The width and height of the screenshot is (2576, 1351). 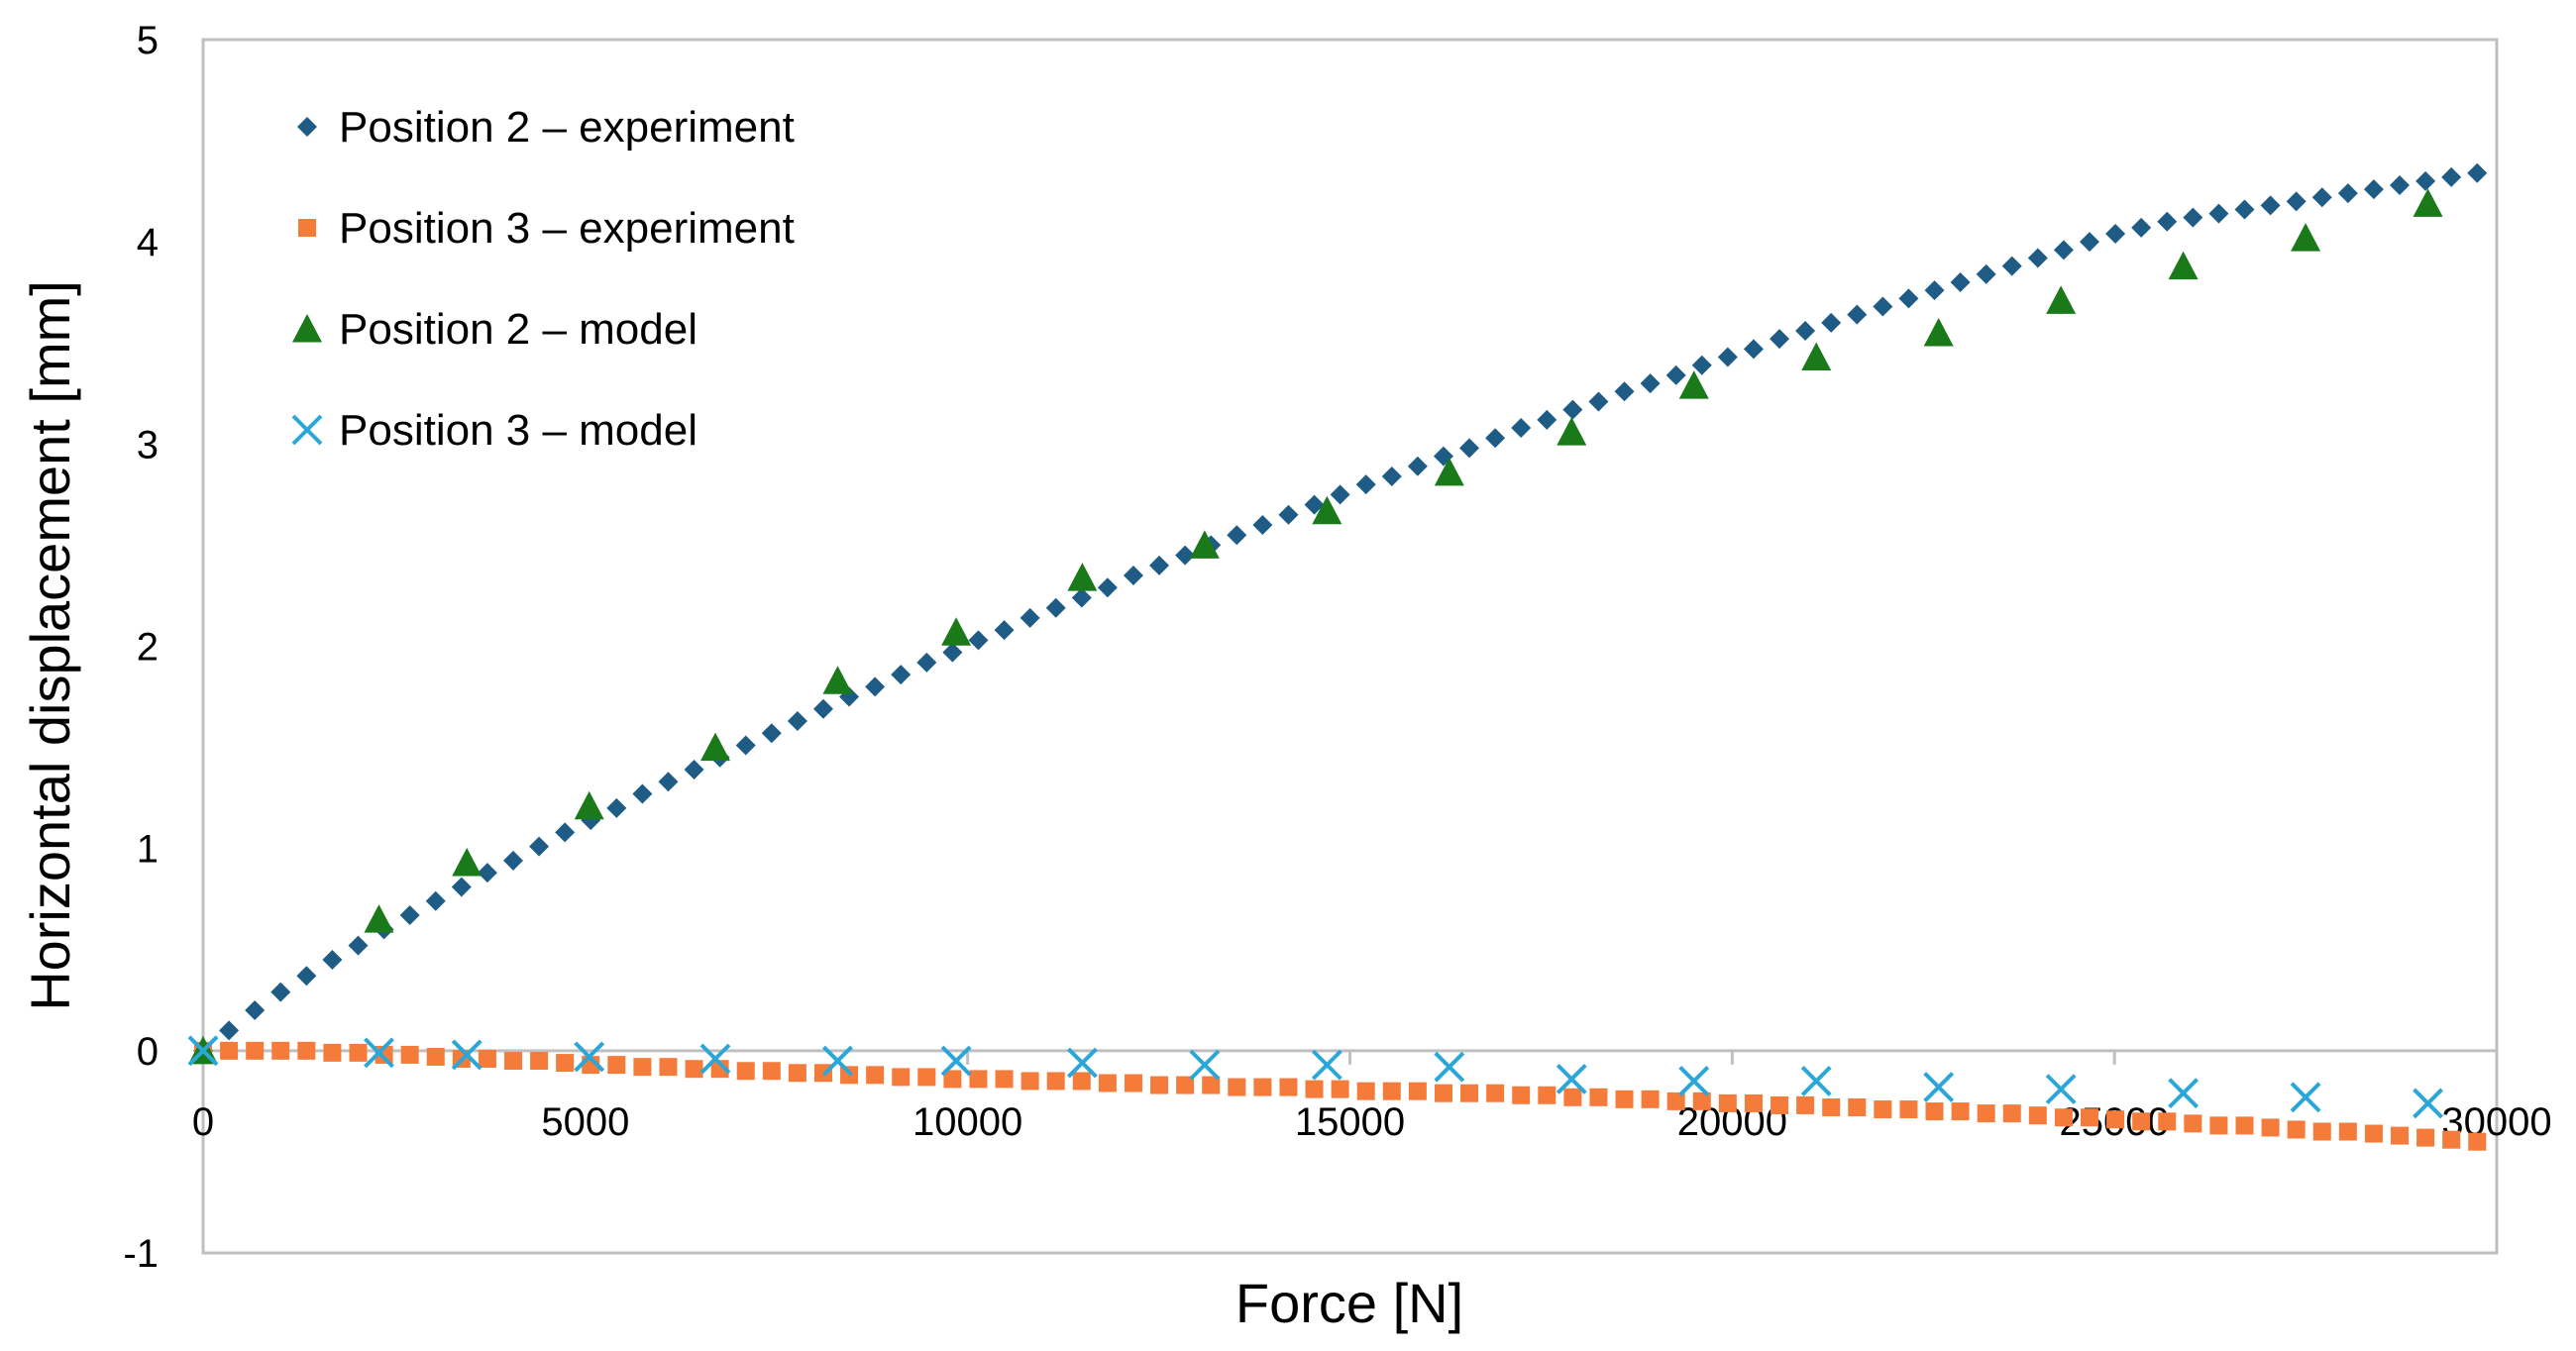 I want to click on legend-label: Position 3 – experiment, so click(x=567, y=229).